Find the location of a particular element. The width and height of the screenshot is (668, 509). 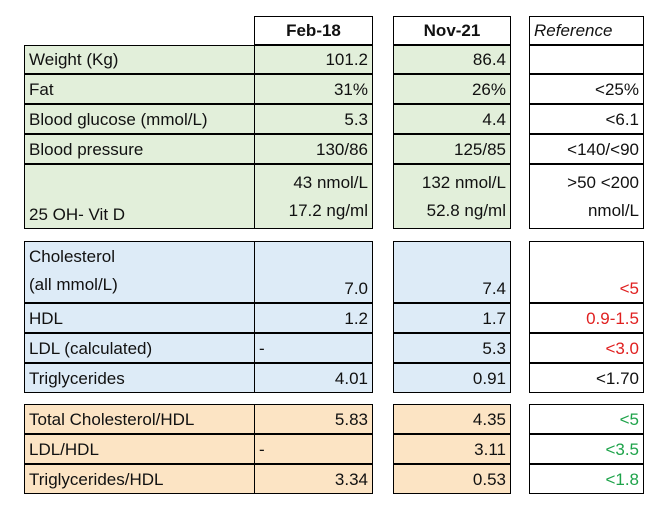

label-cholesterol: Cholesterol (all mmol/L) is located at coordinates (139, 272).